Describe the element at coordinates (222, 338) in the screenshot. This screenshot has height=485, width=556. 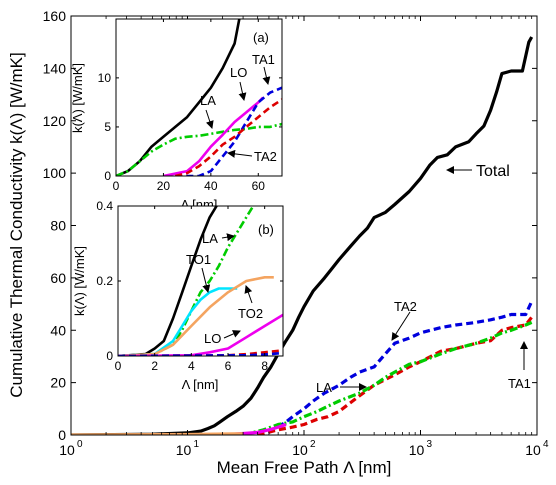
I see `inset-b-annotation-lo: LO` at that location.